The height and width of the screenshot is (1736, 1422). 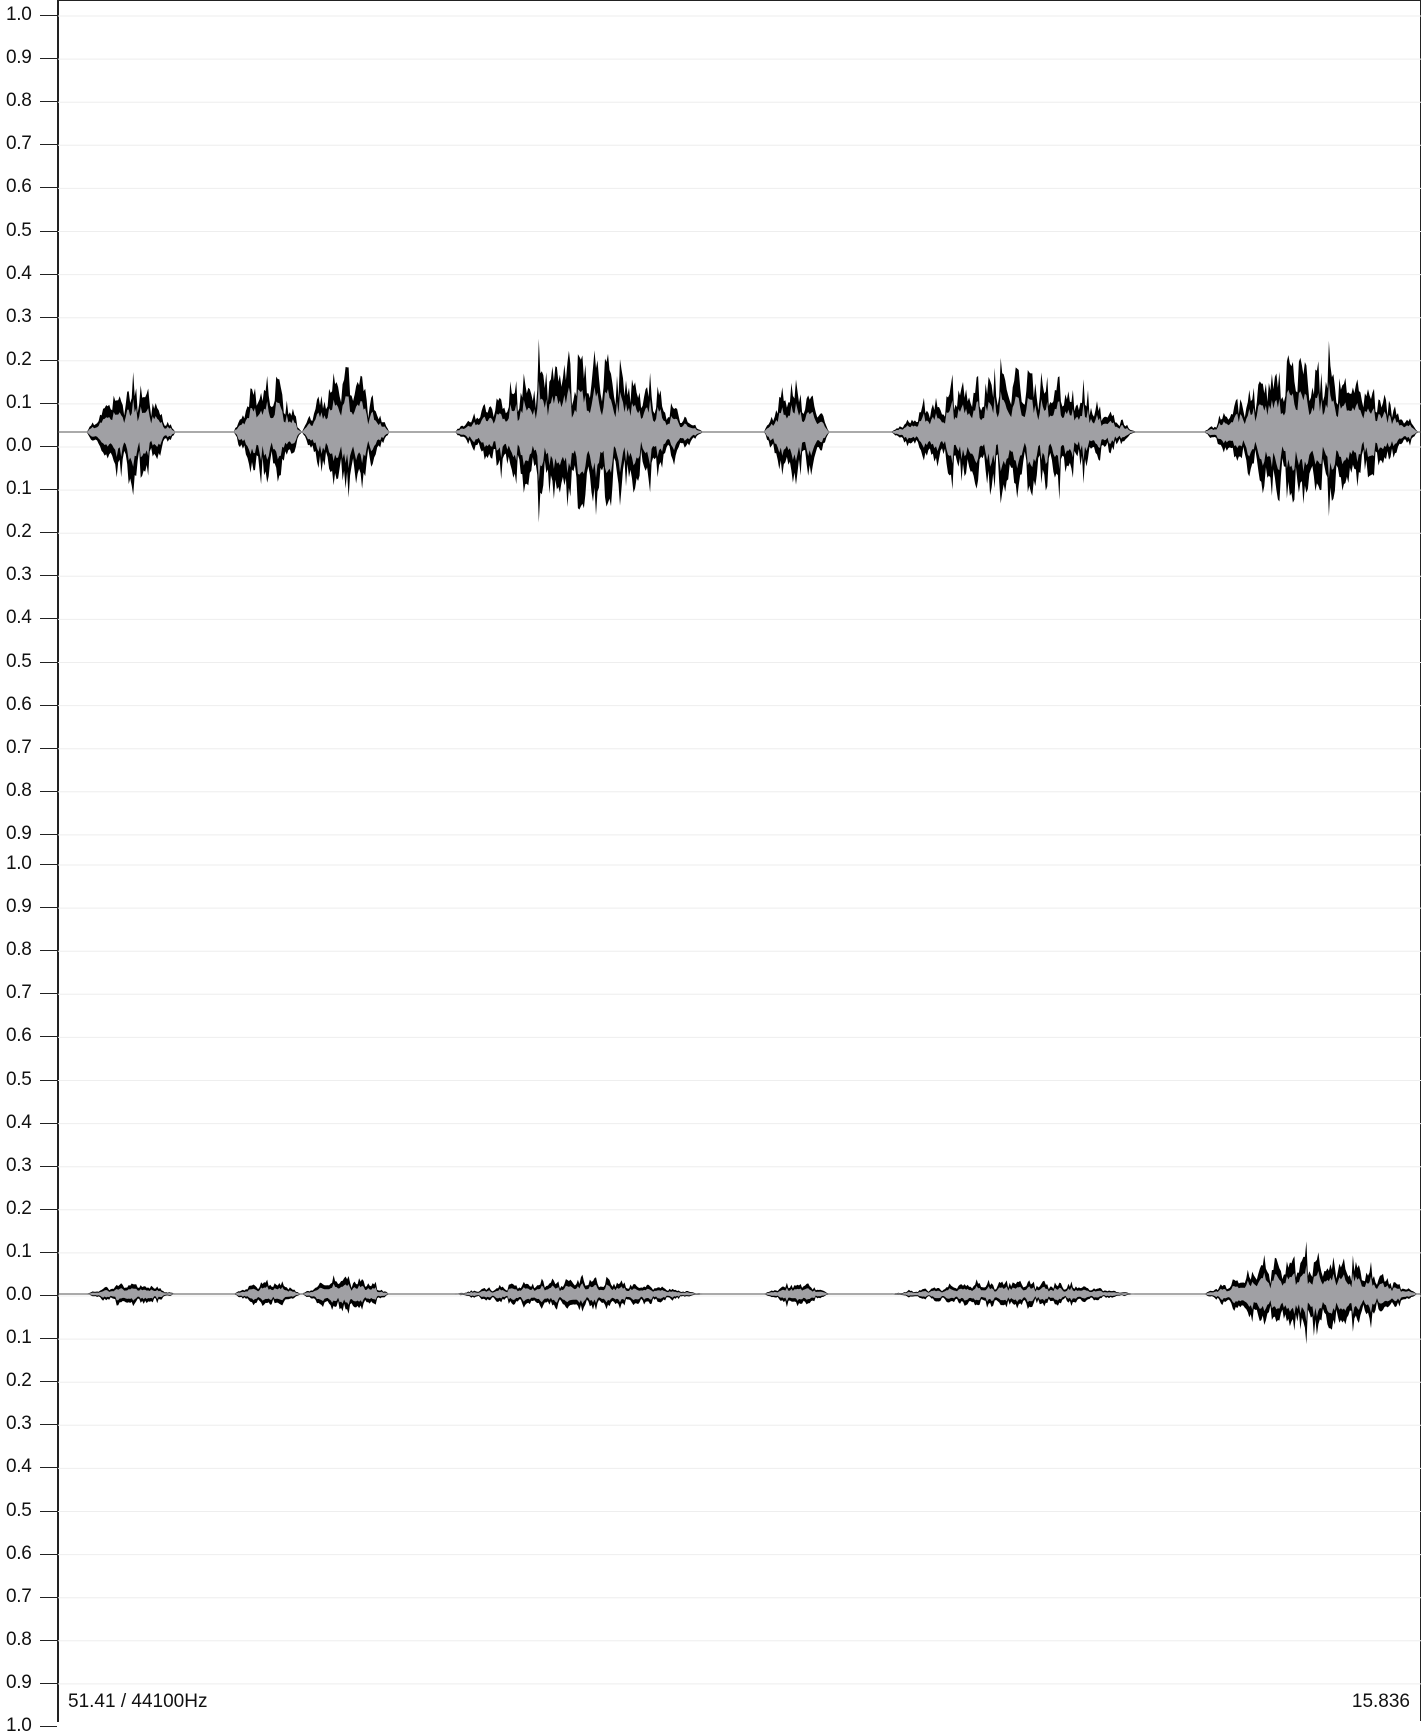 What do you see at coordinates (138, 1701) in the screenshot?
I see `sample-rate-readout: 51.41 / 44100Hz` at bounding box center [138, 1701].